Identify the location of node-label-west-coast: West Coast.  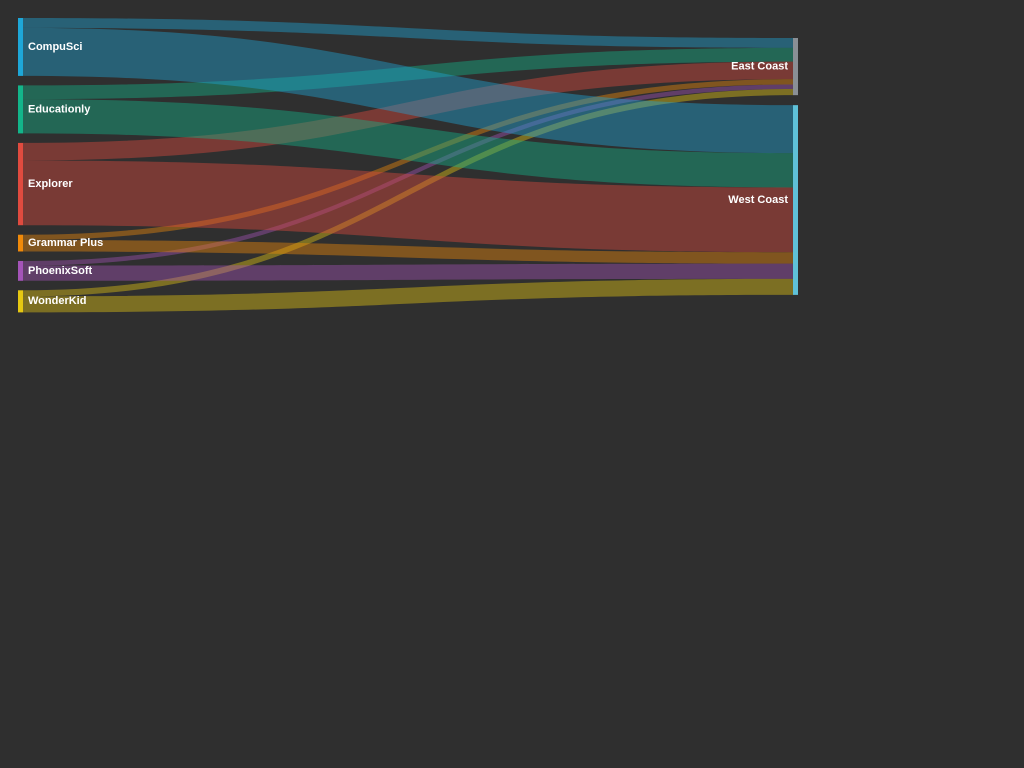
(758, 200).